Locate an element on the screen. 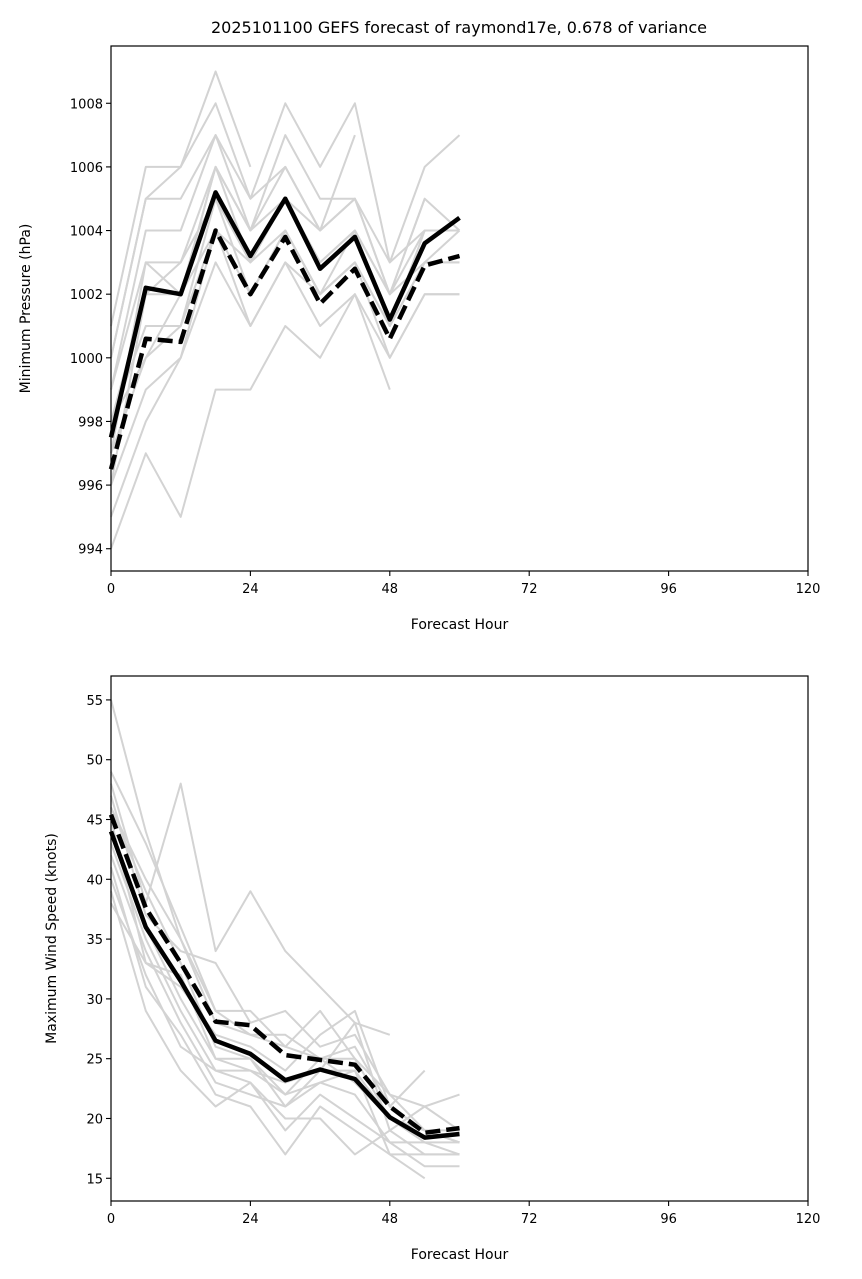 The width and height of the screenshot is (862, 1279). pressure-y-tick-label: 996 is located at coordinates (90, 486).